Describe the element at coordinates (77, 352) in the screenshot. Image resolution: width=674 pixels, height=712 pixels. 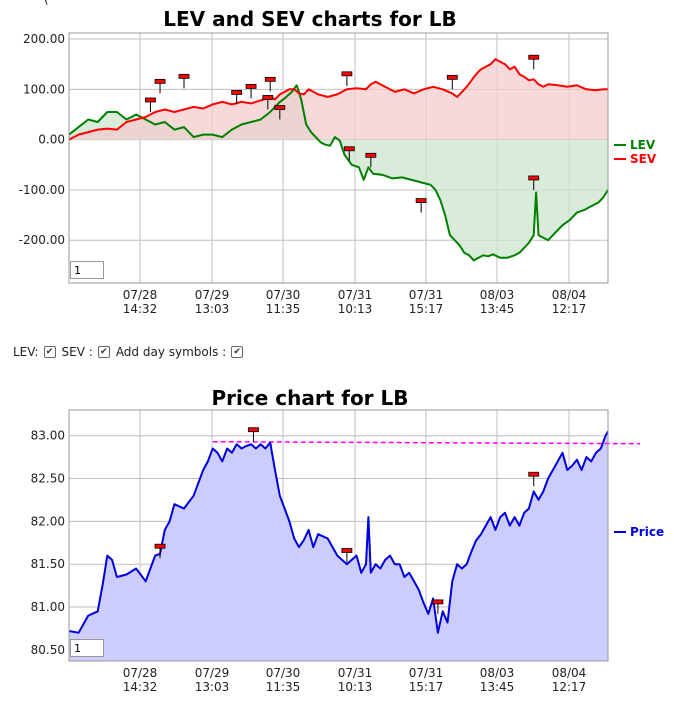
I see `sev-checkbox-label: SEV :` at that location.